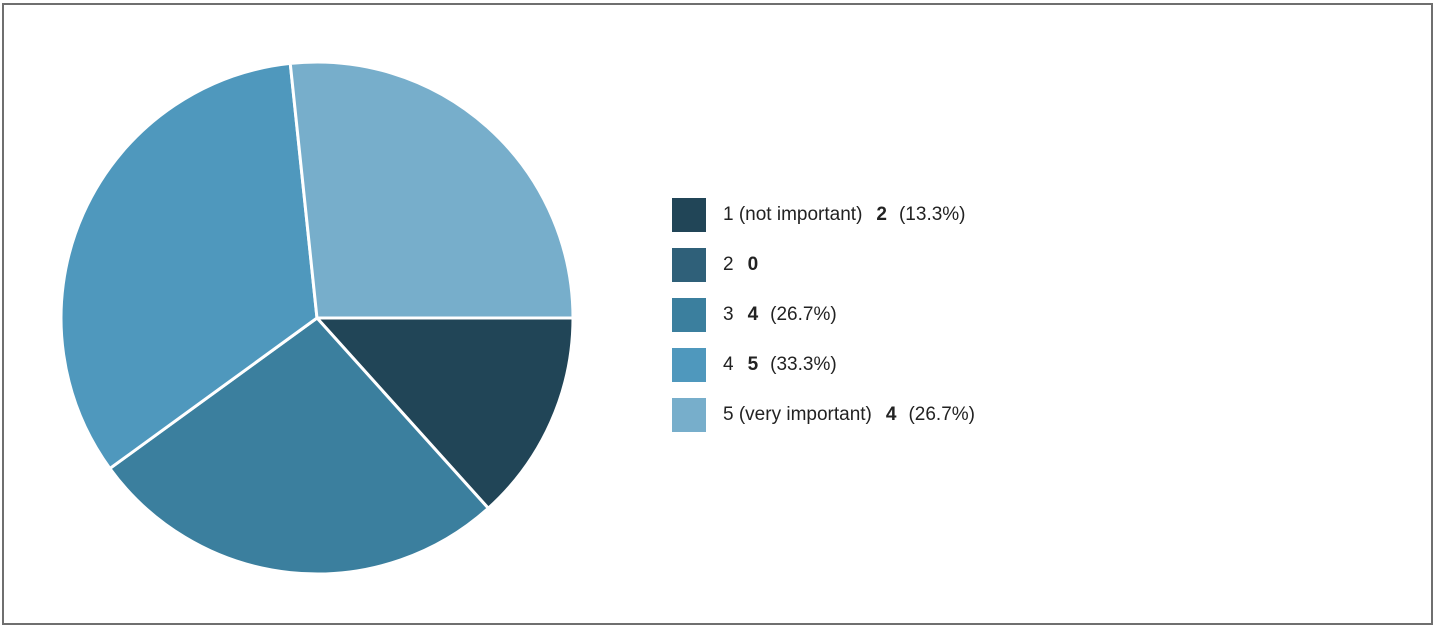  I want to click on legend-count-1: 2, so click(881, 214).